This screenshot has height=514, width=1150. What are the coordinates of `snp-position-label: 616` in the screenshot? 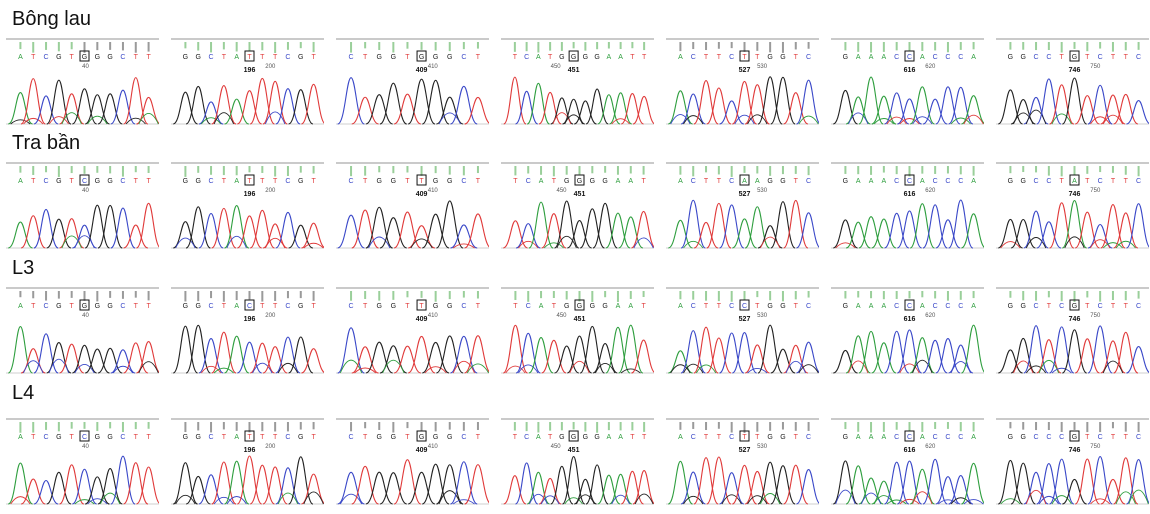 It's located at (910, 70).